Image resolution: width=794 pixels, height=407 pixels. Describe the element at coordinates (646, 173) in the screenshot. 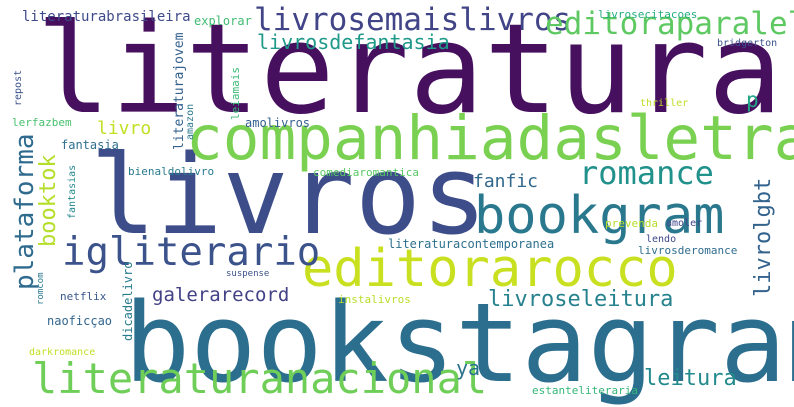

I see `word-romance: romance` at that location.